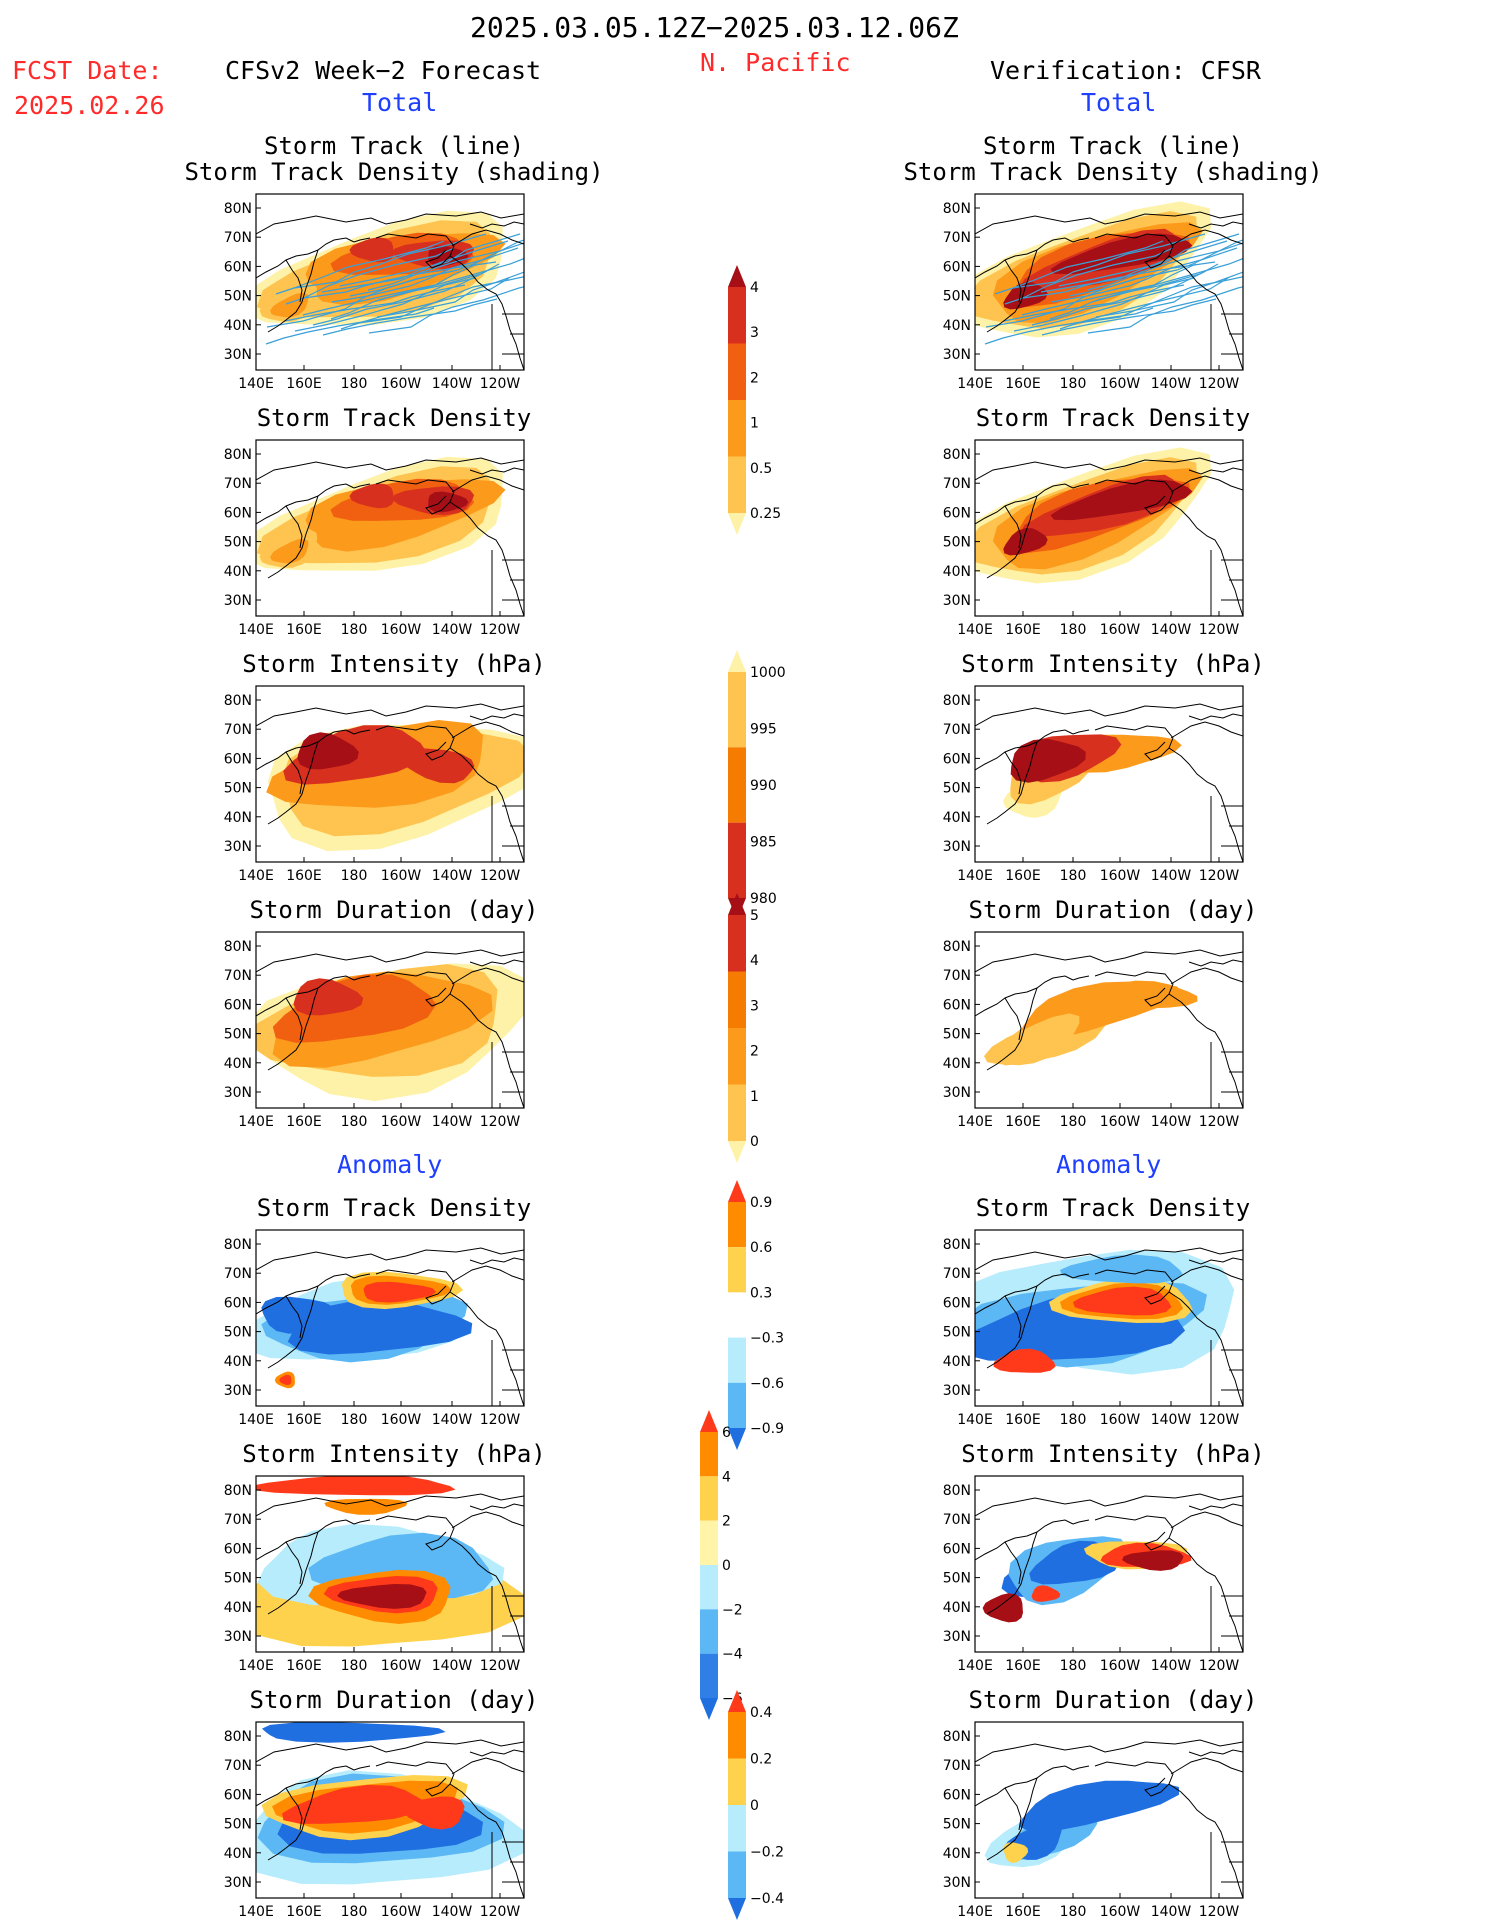 The height and width of the screenshot is (1925, 1487). Describe the element at coordinates (304, 630) in the screenshot. I see `lon-tick-label: 160E` at that location.